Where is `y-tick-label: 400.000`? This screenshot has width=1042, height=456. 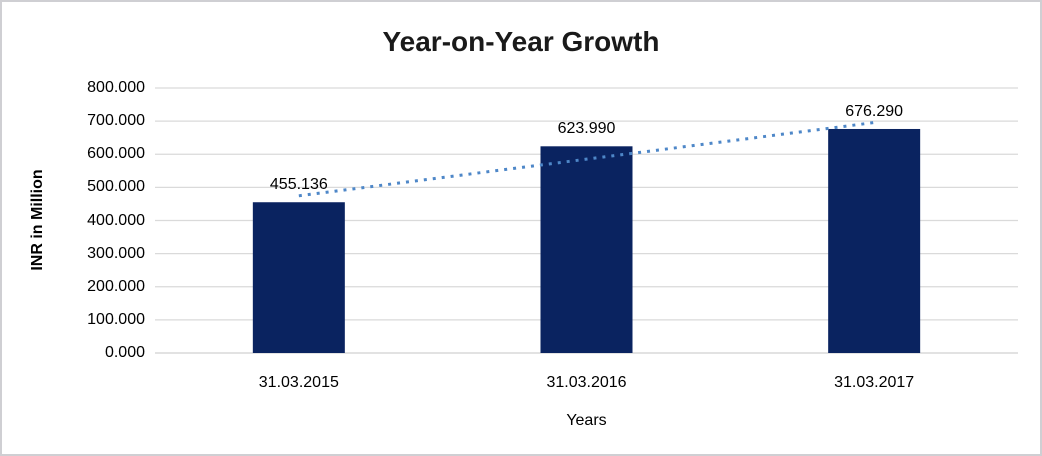
y-tick-label: 400.000 is located at coordinates (116, 220).